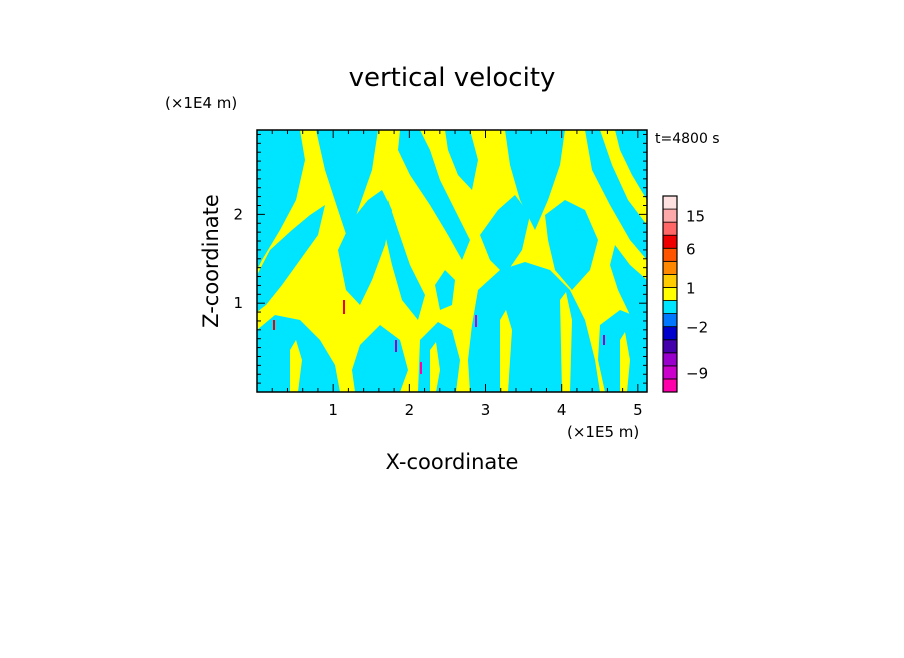 The width and height of the screenshot is (904, 658). What do you see at coordinates (695, 217) in the screenshot?
I see `colorbar-label: 15` at bounding box center [695, 217].